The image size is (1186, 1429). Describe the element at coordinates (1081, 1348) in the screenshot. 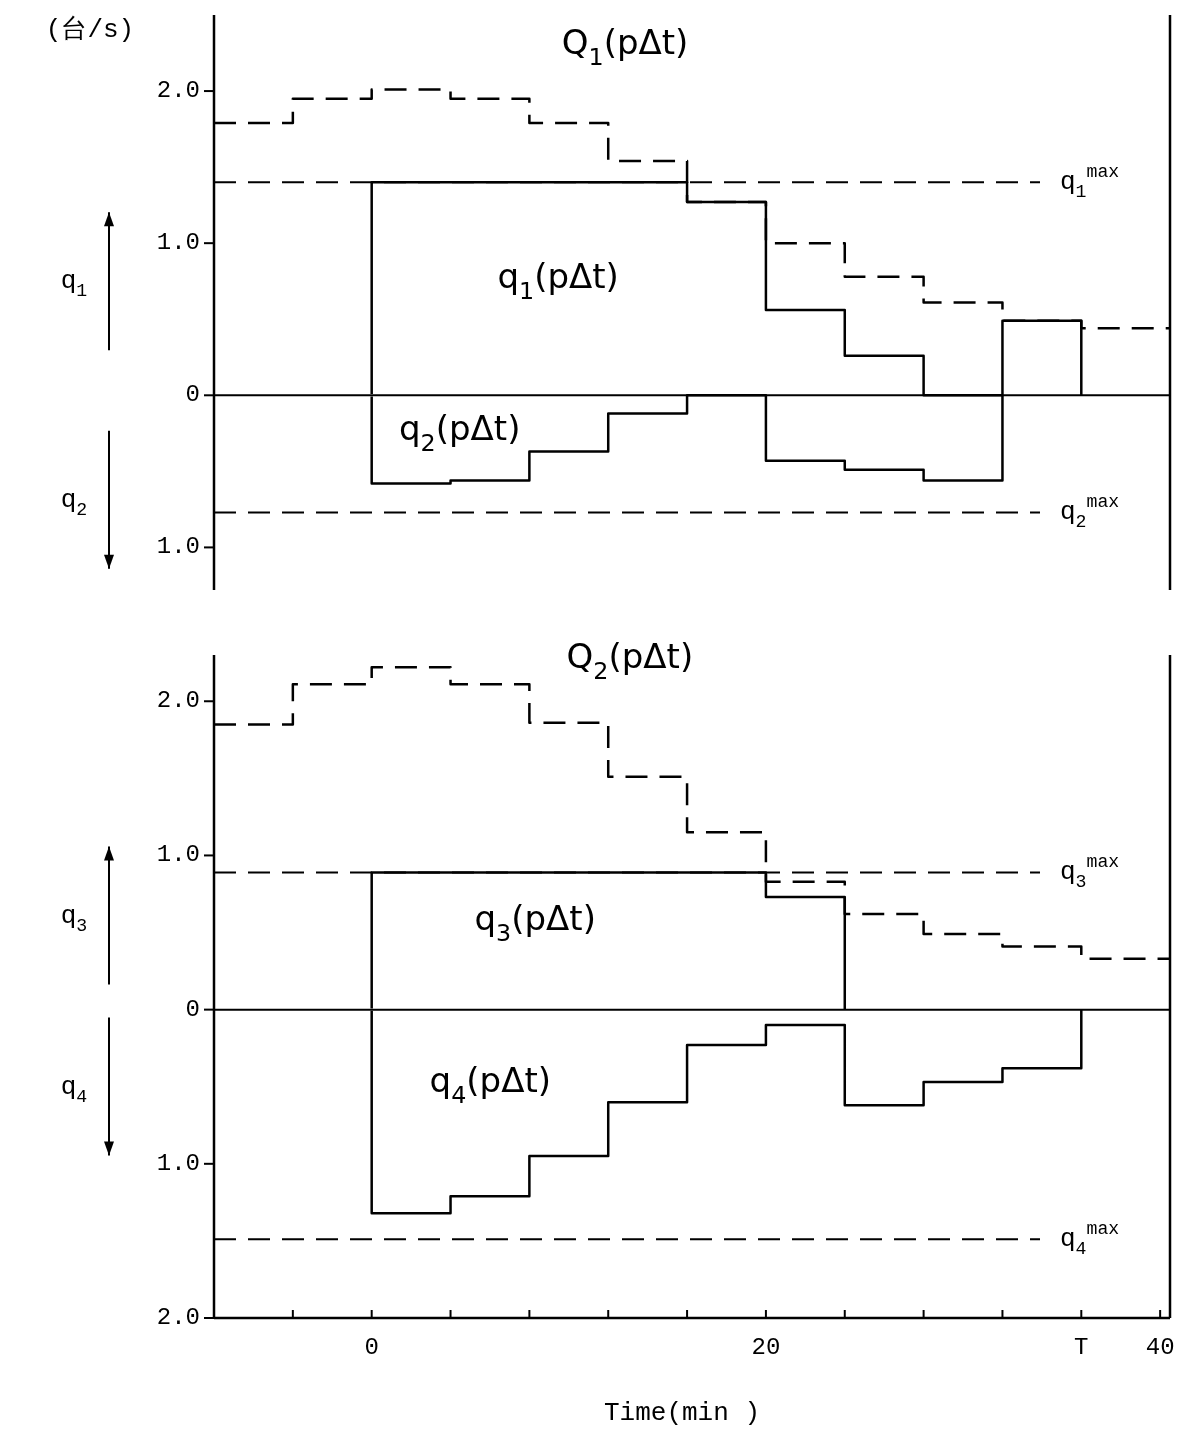

I see `x-tick-label: T` at that location.